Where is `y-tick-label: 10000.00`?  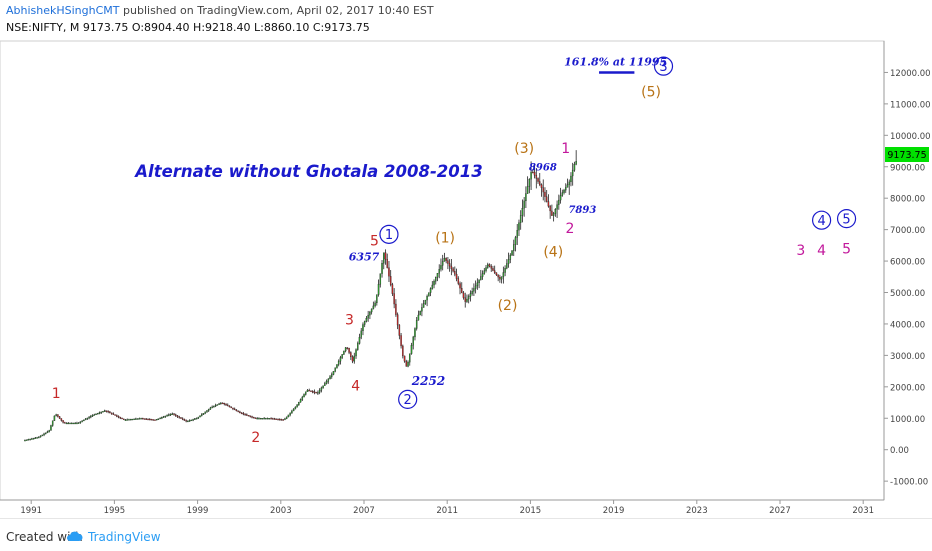
y-tick-label: 10000.00 is located at coordinates (910, 137).